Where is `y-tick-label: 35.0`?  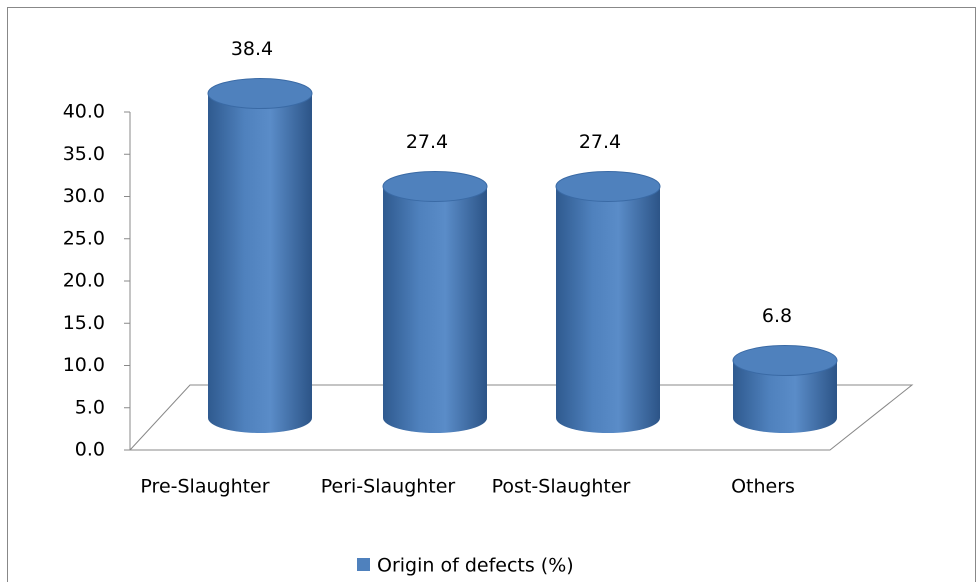
y-tick-label: 35.0 is located at coordinates (84, 154).